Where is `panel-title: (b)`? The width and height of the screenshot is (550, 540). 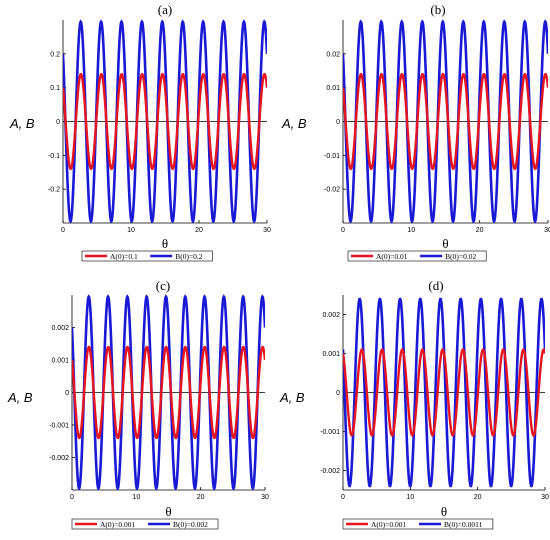 panel-title: (b) is located at coordinates (437, 9).